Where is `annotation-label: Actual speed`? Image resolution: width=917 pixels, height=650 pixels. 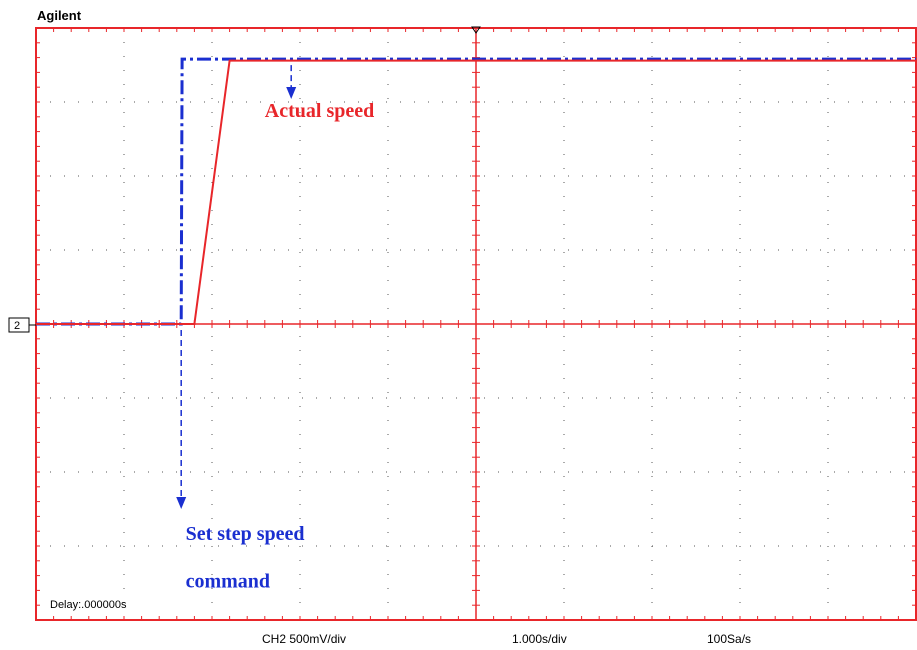 annotation-label: Actual speed is located at coordinates (319, 111).